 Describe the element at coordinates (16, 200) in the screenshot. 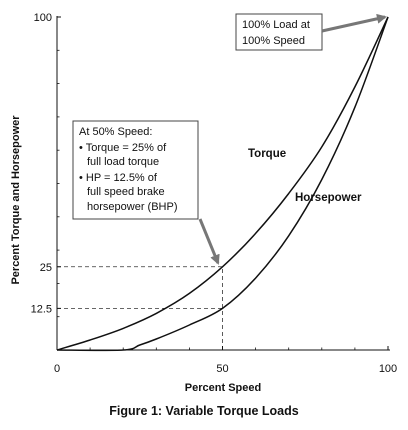

I see `y-axis-title: Percent Torque and Horsepower` at that location.